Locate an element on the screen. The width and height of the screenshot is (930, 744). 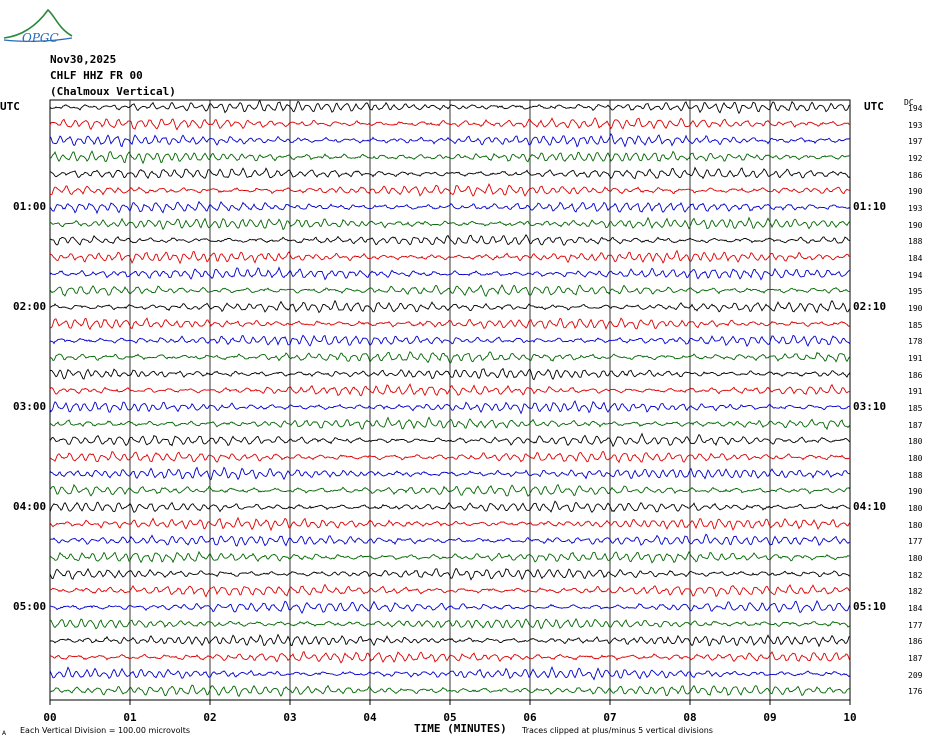
left-time-label: 05:00 is located at coordinates (30, 607).